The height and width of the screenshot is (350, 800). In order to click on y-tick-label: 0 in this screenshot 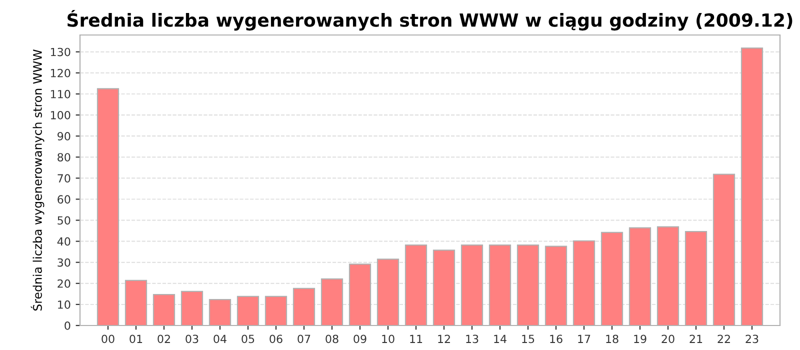, I will do `click(67, 325)`.